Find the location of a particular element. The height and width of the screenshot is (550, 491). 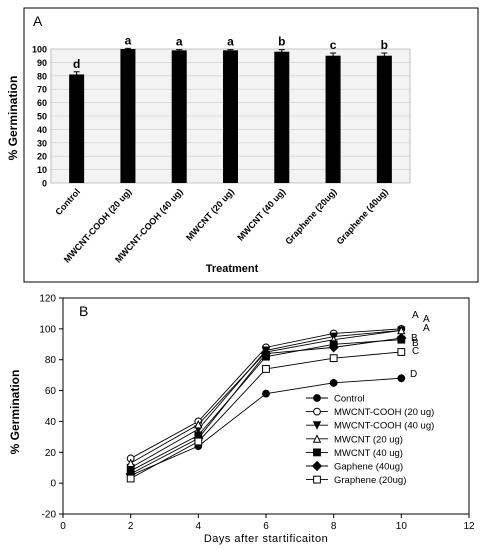

legend-item: Control is located at coordinates (335, 399).